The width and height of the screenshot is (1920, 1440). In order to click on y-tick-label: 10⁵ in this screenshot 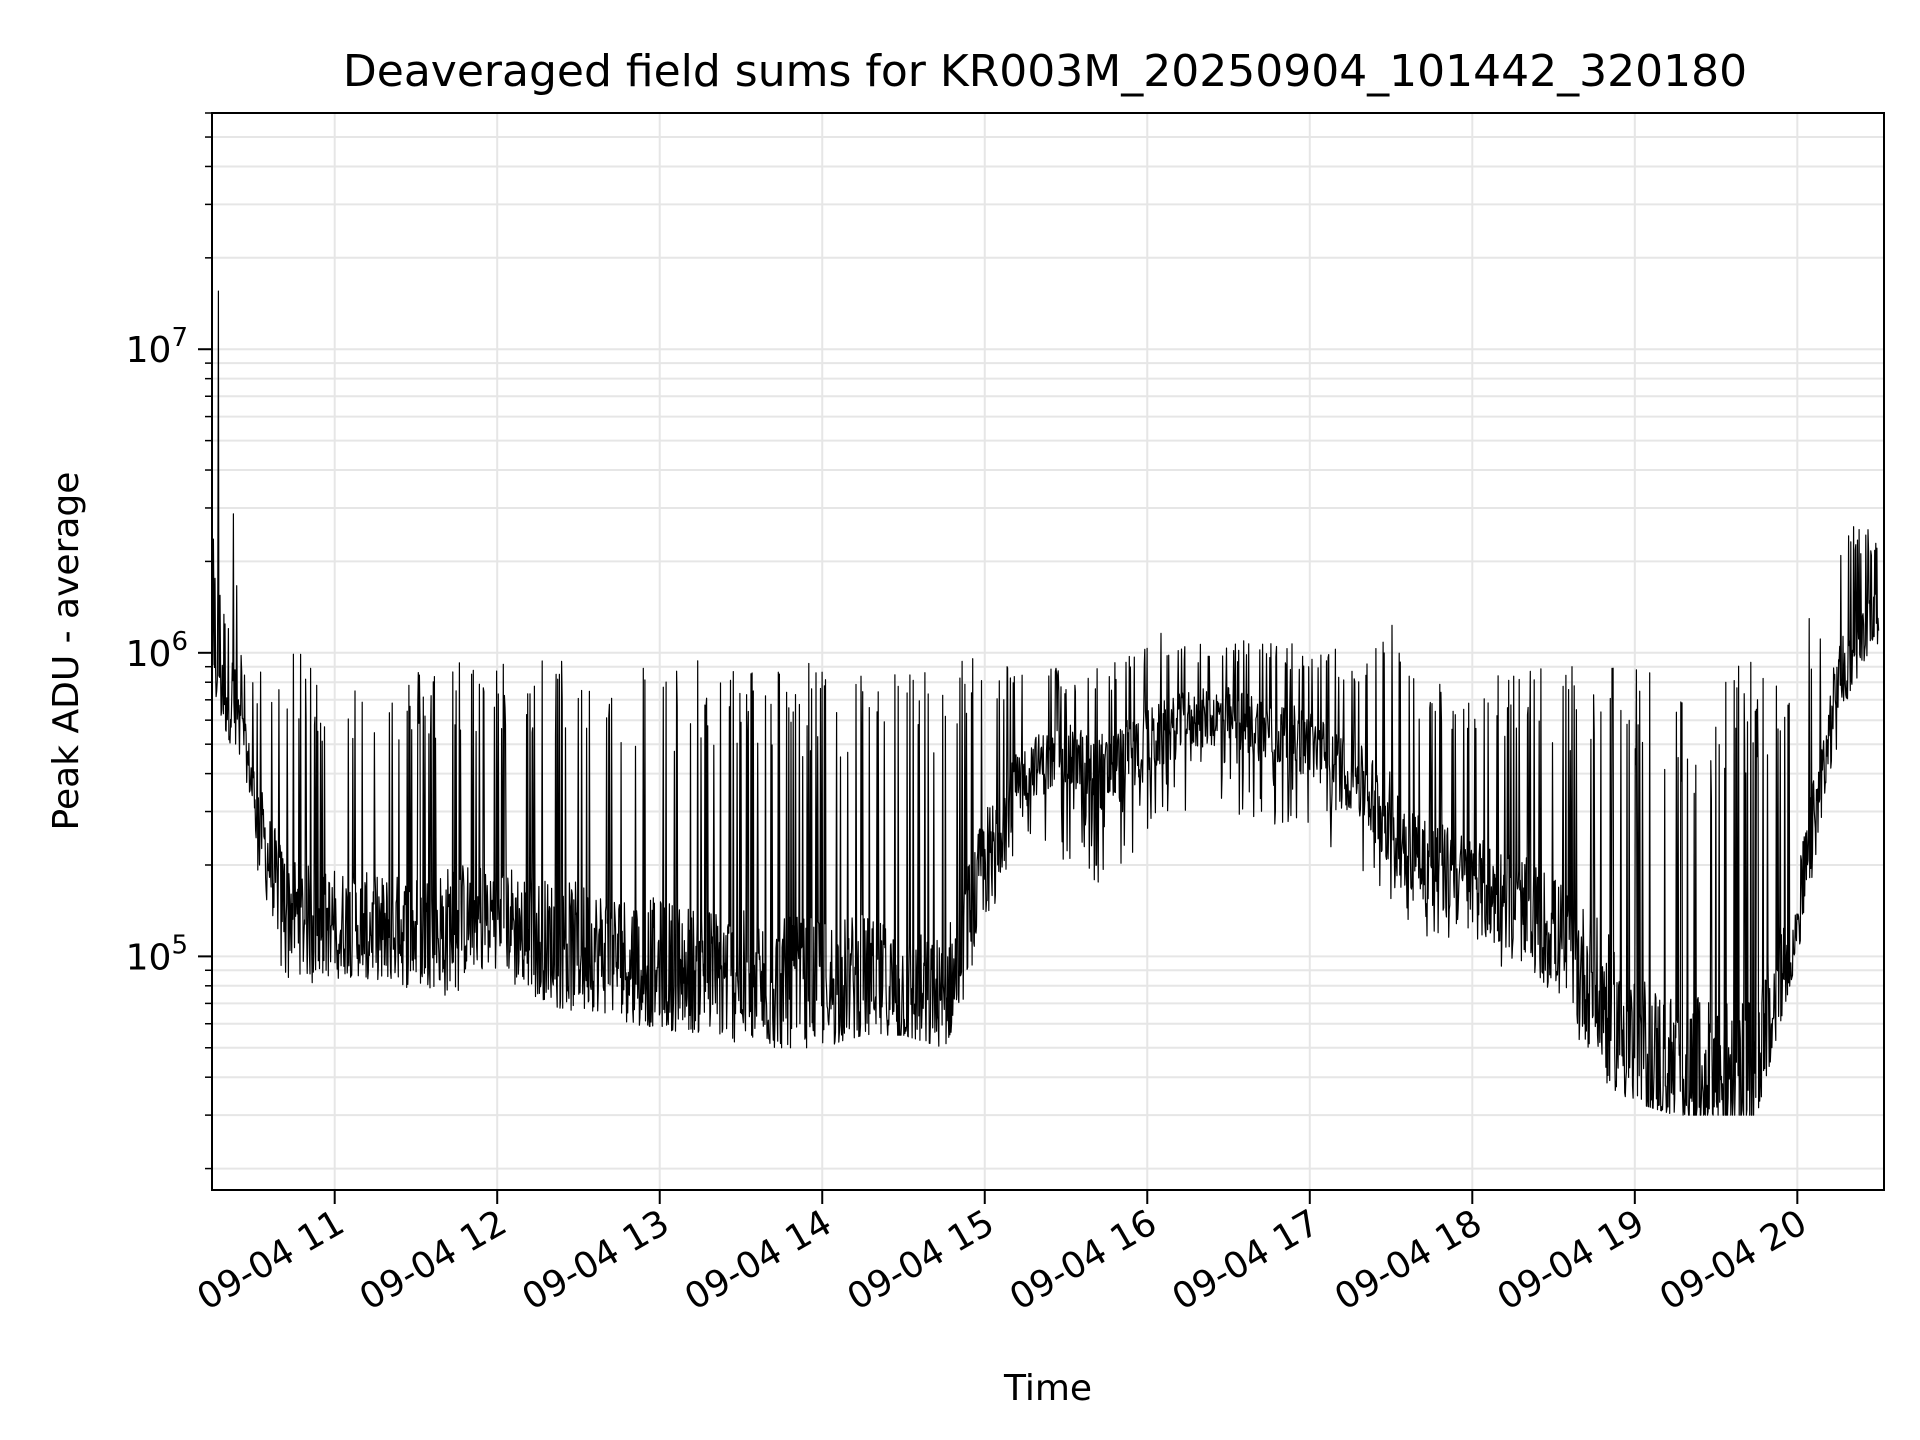, I will do `click(157, 954)`.